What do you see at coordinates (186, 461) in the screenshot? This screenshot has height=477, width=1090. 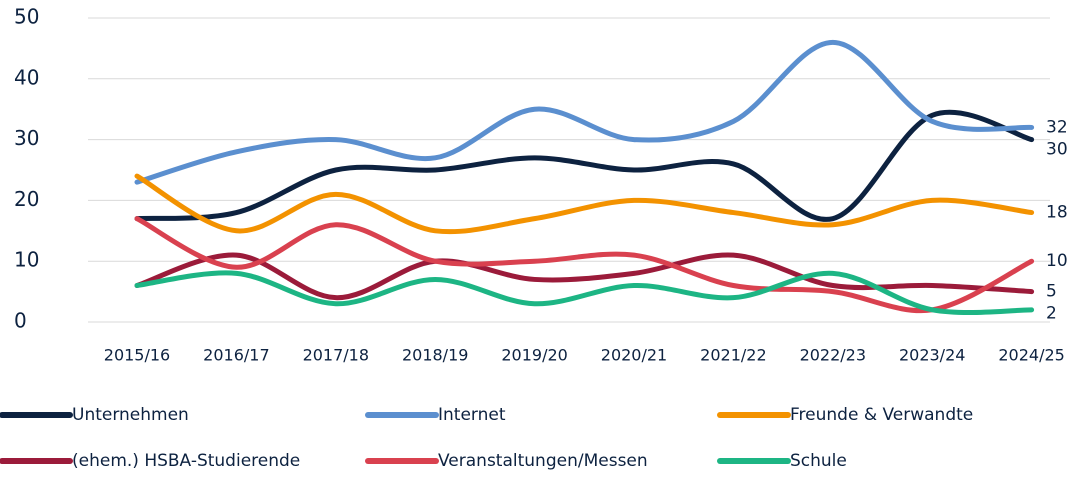 I see `legend-label: (ehem.) HSBA-Studierende` at bounding box center [186, 461].